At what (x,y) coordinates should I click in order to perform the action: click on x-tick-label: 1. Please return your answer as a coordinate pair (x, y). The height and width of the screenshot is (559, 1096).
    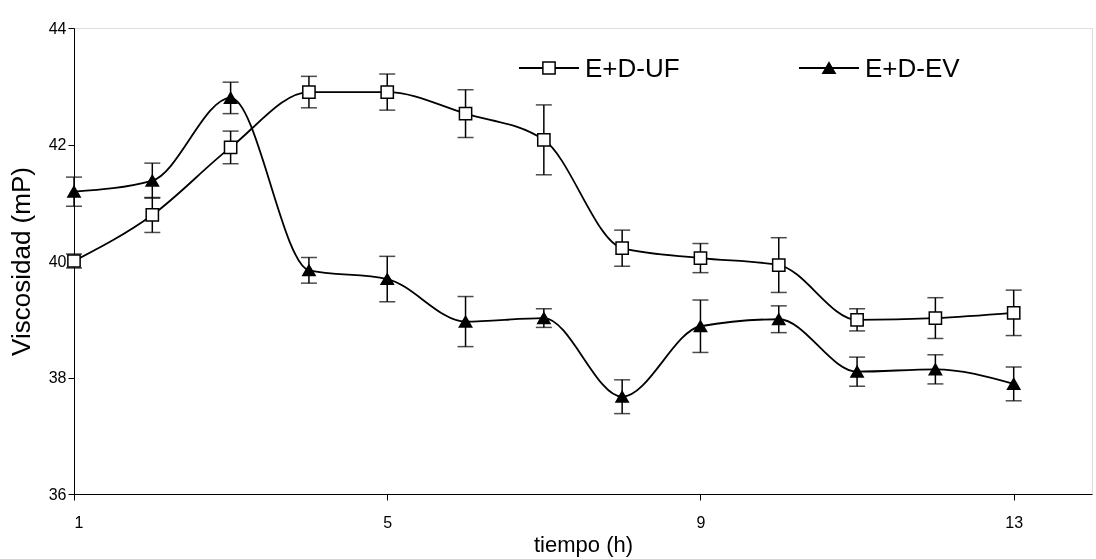
    Looking at the image, I should click on (79, 522).